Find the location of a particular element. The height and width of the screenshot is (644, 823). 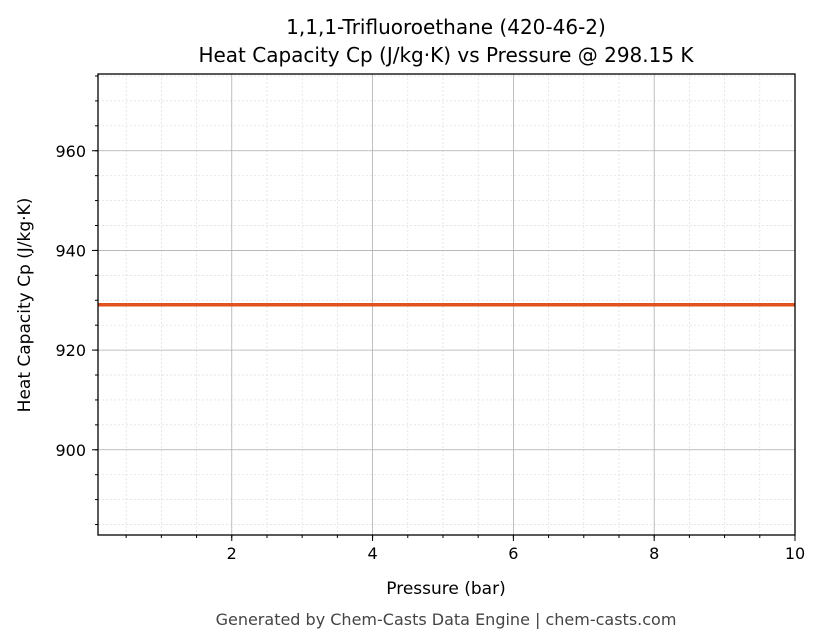

x-tick-label: 8 is located at coordinates (654, 553).